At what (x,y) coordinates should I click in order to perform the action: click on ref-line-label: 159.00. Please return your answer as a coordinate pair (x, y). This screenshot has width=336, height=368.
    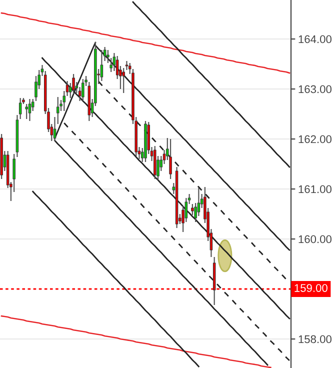
    Looking at the image, I should click on (311, 288).